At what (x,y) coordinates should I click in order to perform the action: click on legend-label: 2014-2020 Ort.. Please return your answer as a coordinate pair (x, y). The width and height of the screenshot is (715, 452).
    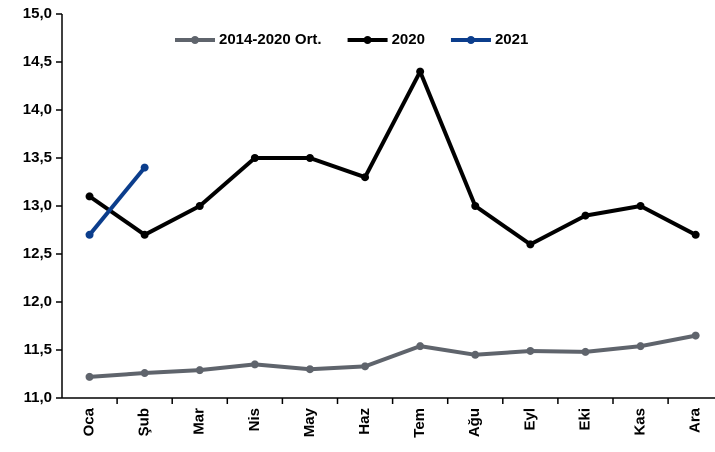
    Looking at the image, I should click on (270, 39).